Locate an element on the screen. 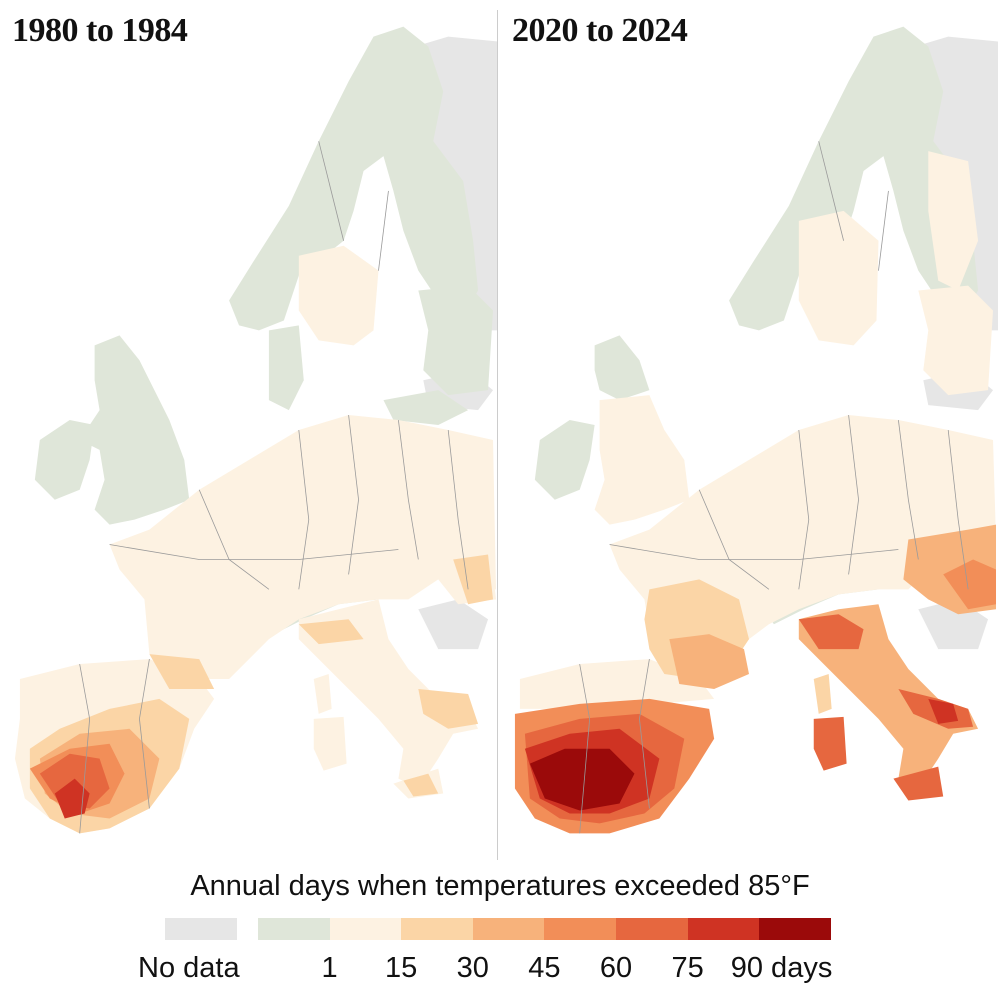 The width and height of the screenshot is (1000, 1000). scotland is located at coordinates (622, 368).